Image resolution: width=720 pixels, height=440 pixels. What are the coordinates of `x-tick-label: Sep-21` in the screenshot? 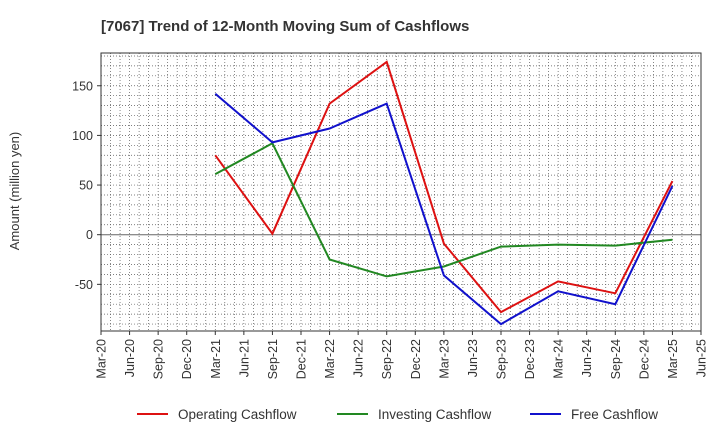 It's located at (273, 359).